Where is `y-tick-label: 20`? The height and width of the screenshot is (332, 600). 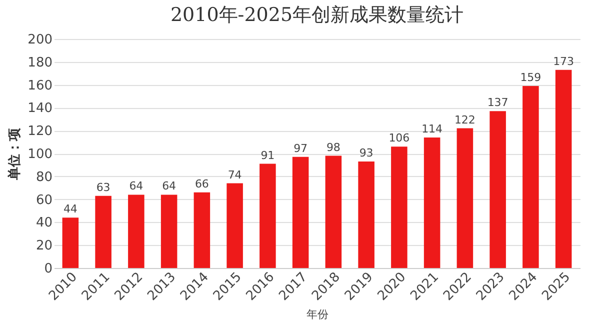
y-tick-label: 20 is located at coordinates (44, 246).